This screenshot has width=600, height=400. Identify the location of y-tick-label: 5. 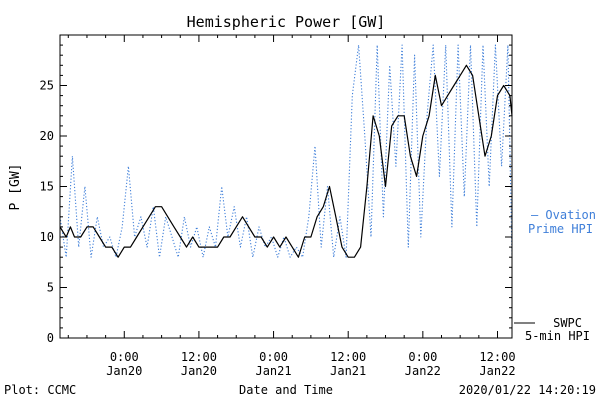
(50, 288).